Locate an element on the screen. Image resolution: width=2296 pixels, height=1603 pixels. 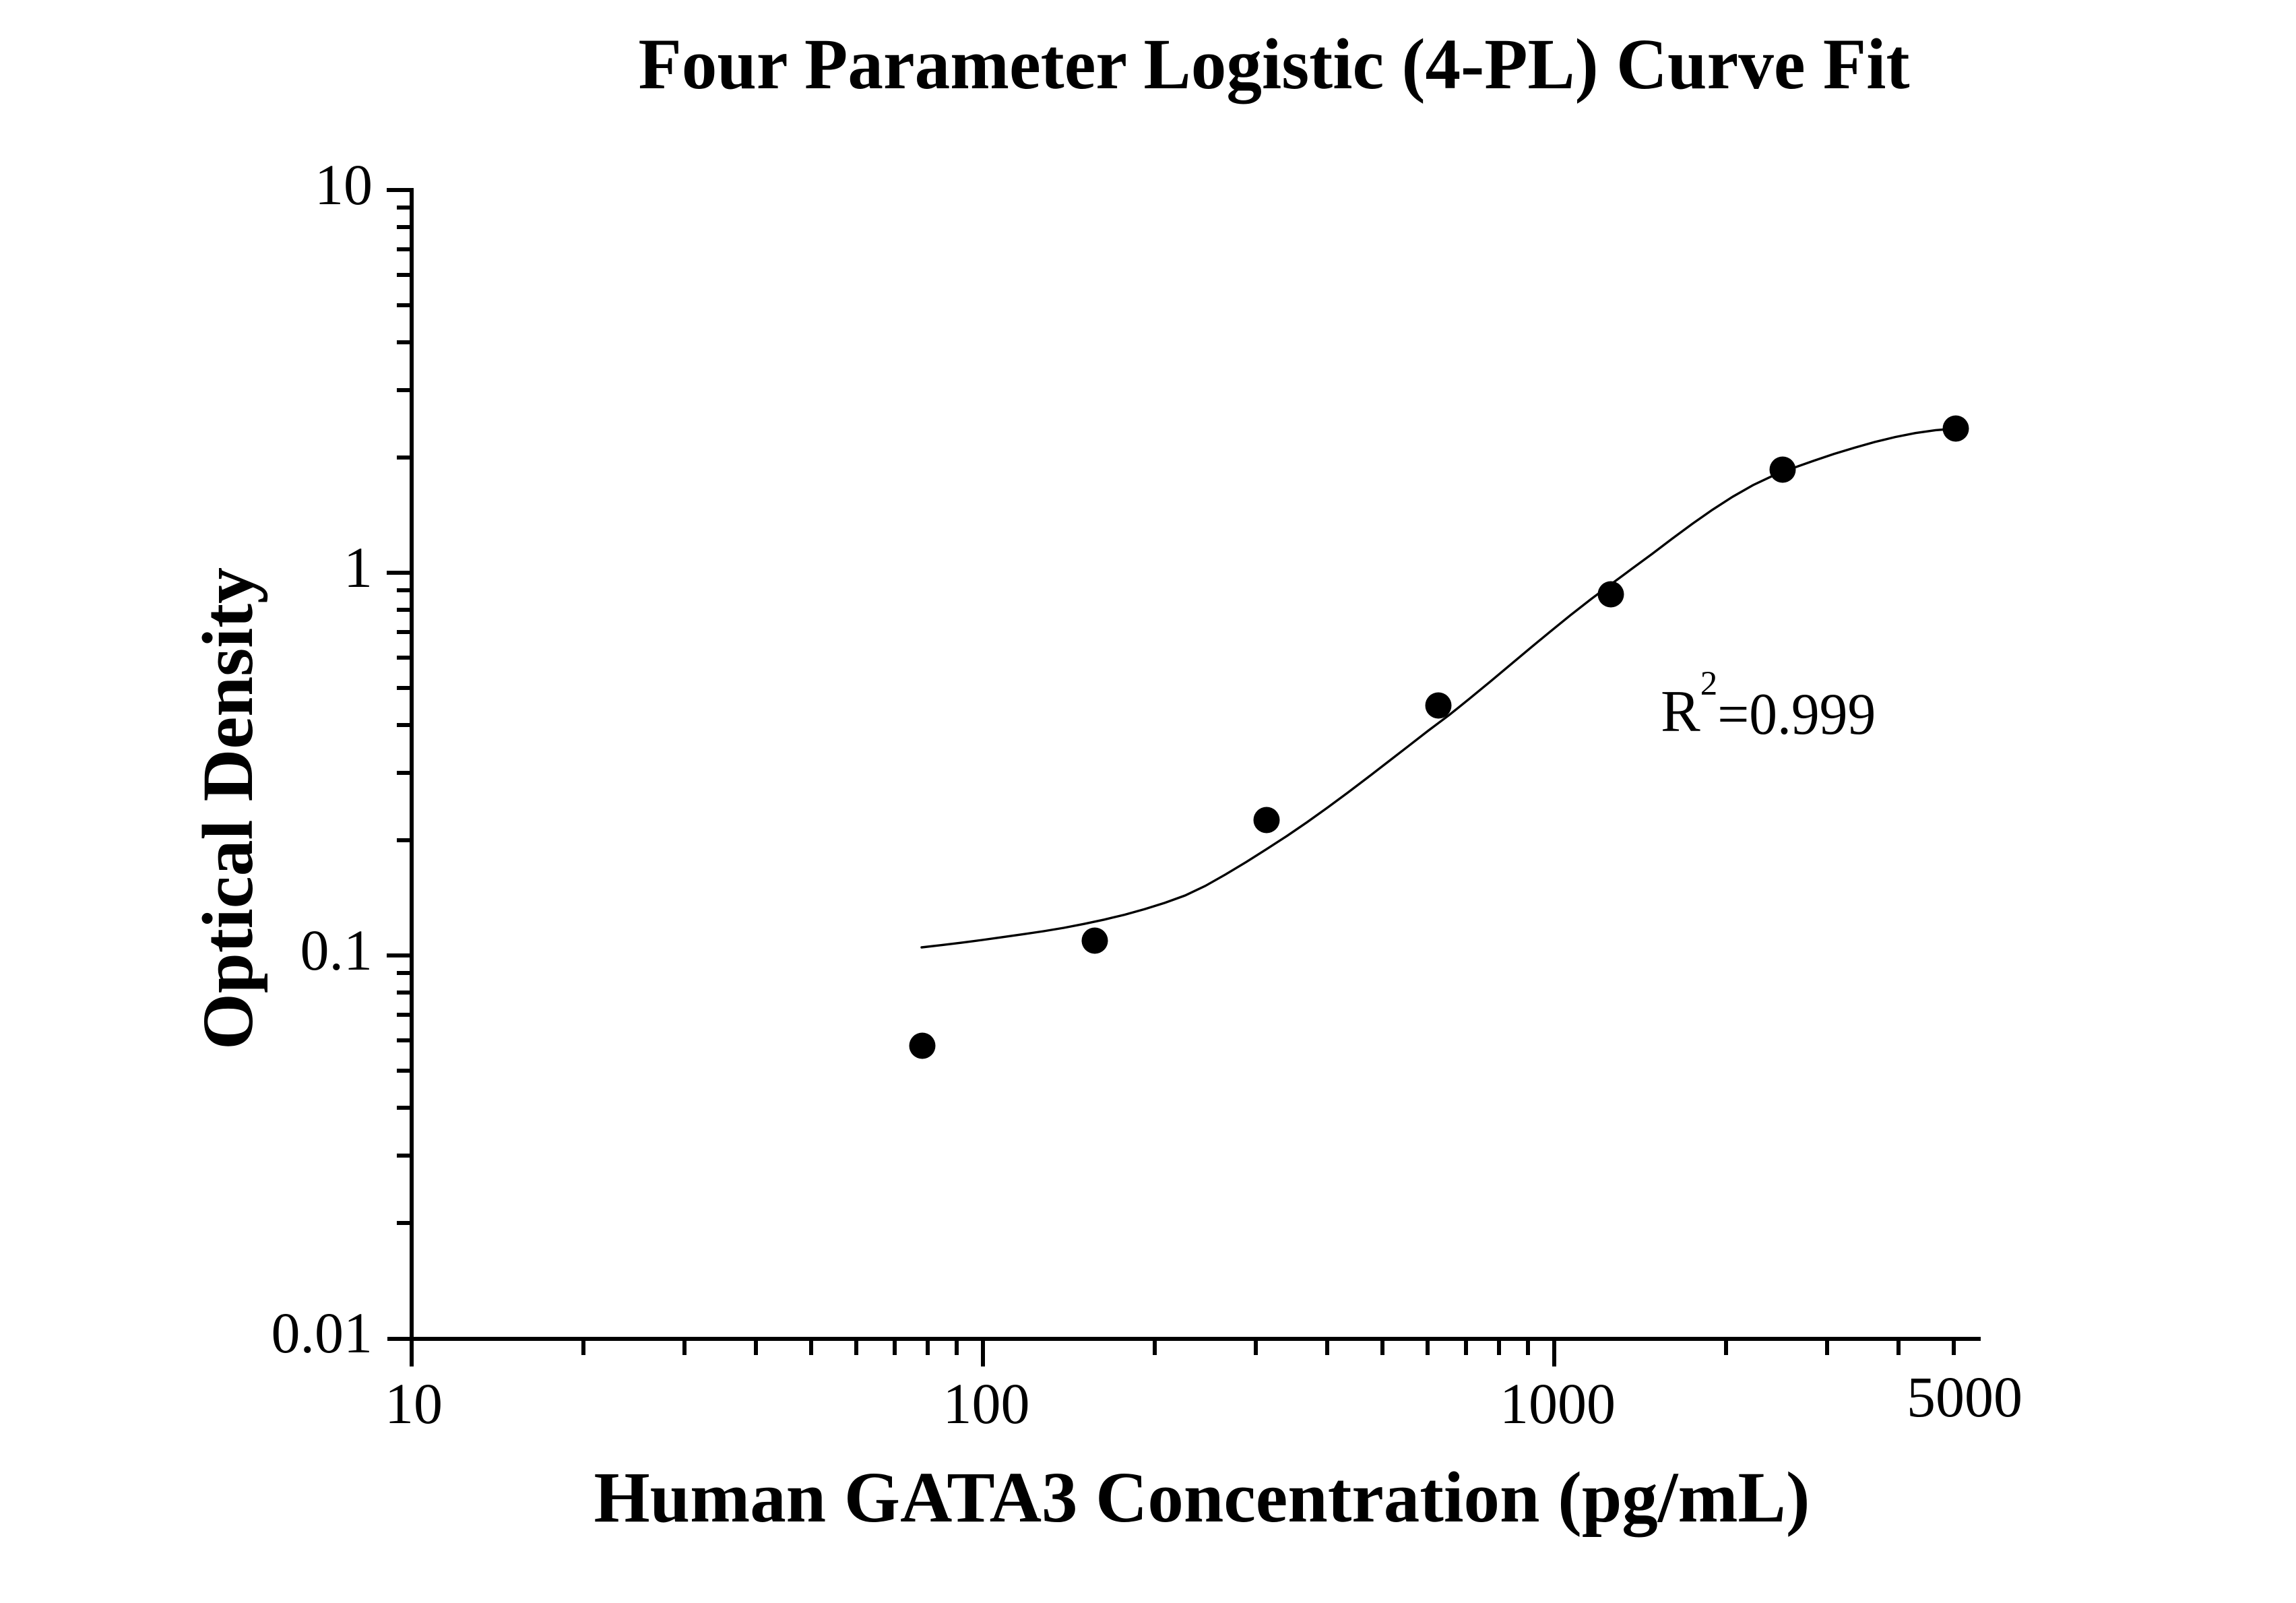
svg-text: 0.1 is located at coordinates (336, 950).